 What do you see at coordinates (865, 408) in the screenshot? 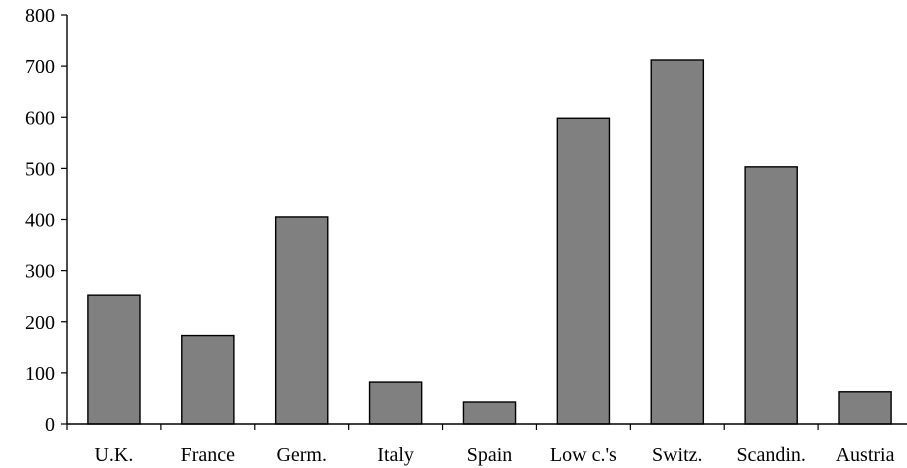
I see `bar-austria` at bounding box center [865, 408].